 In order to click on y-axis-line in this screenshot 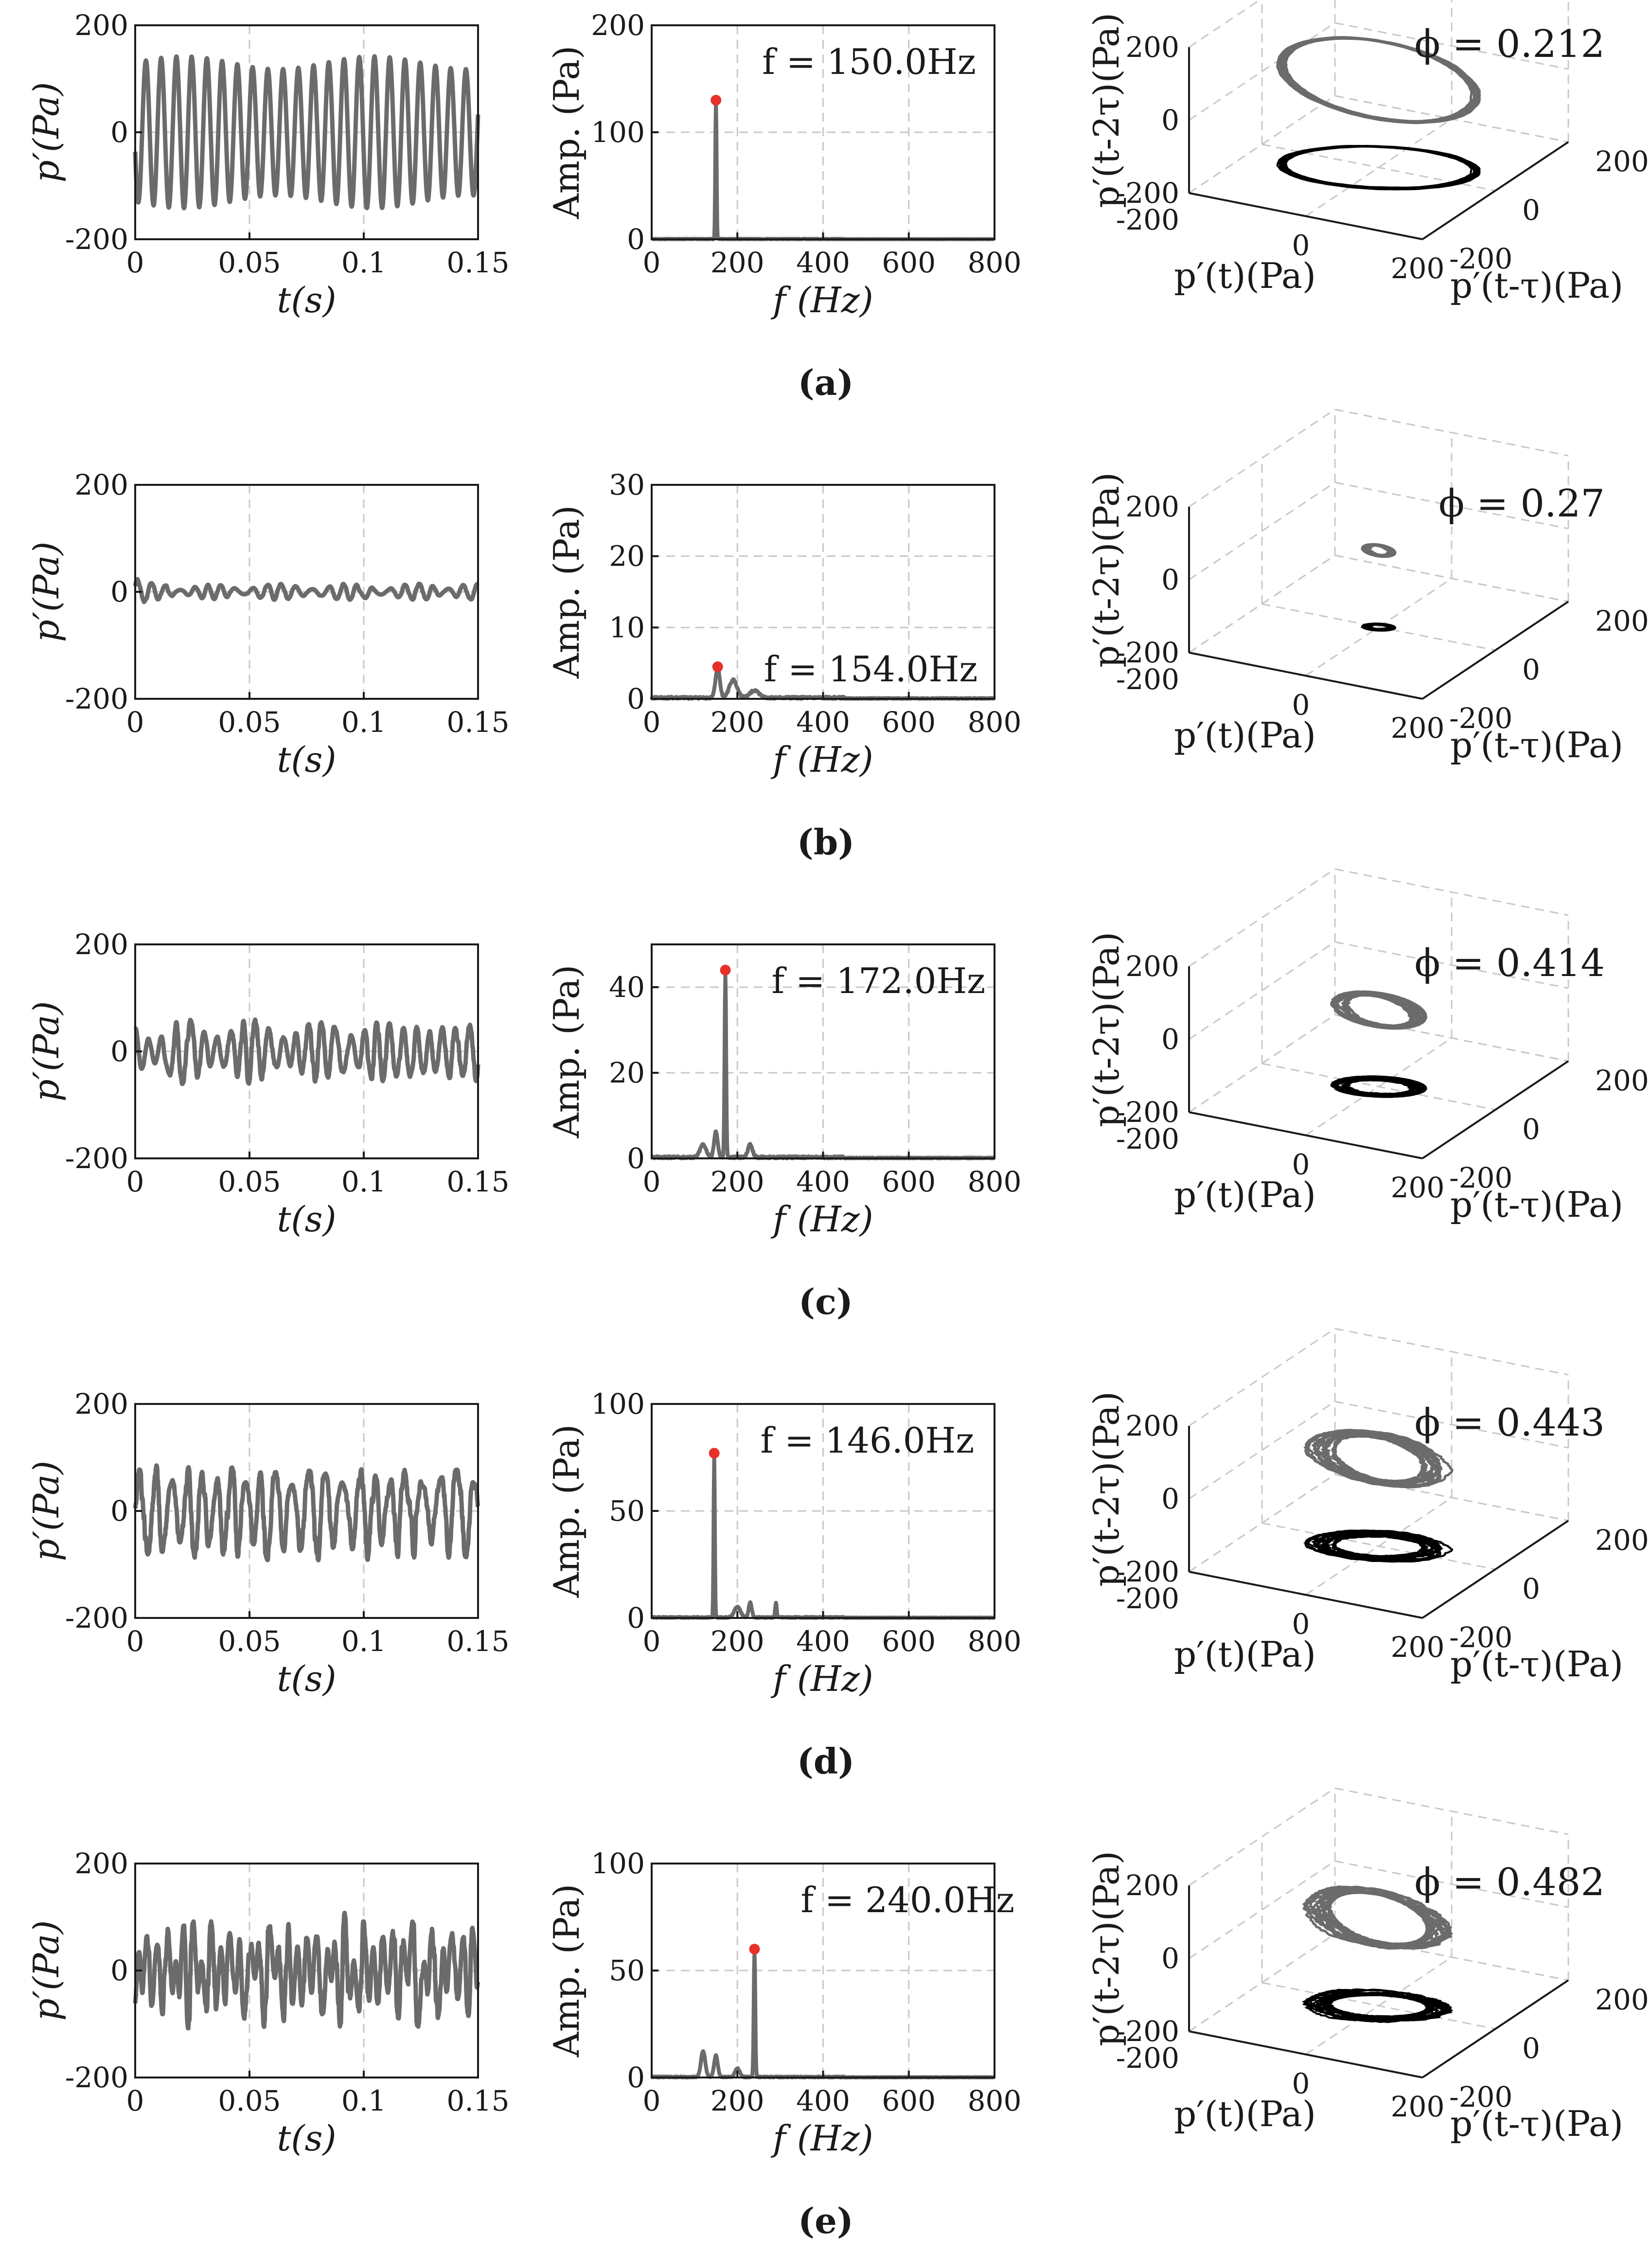, I will do `click(1495, 2028)`.